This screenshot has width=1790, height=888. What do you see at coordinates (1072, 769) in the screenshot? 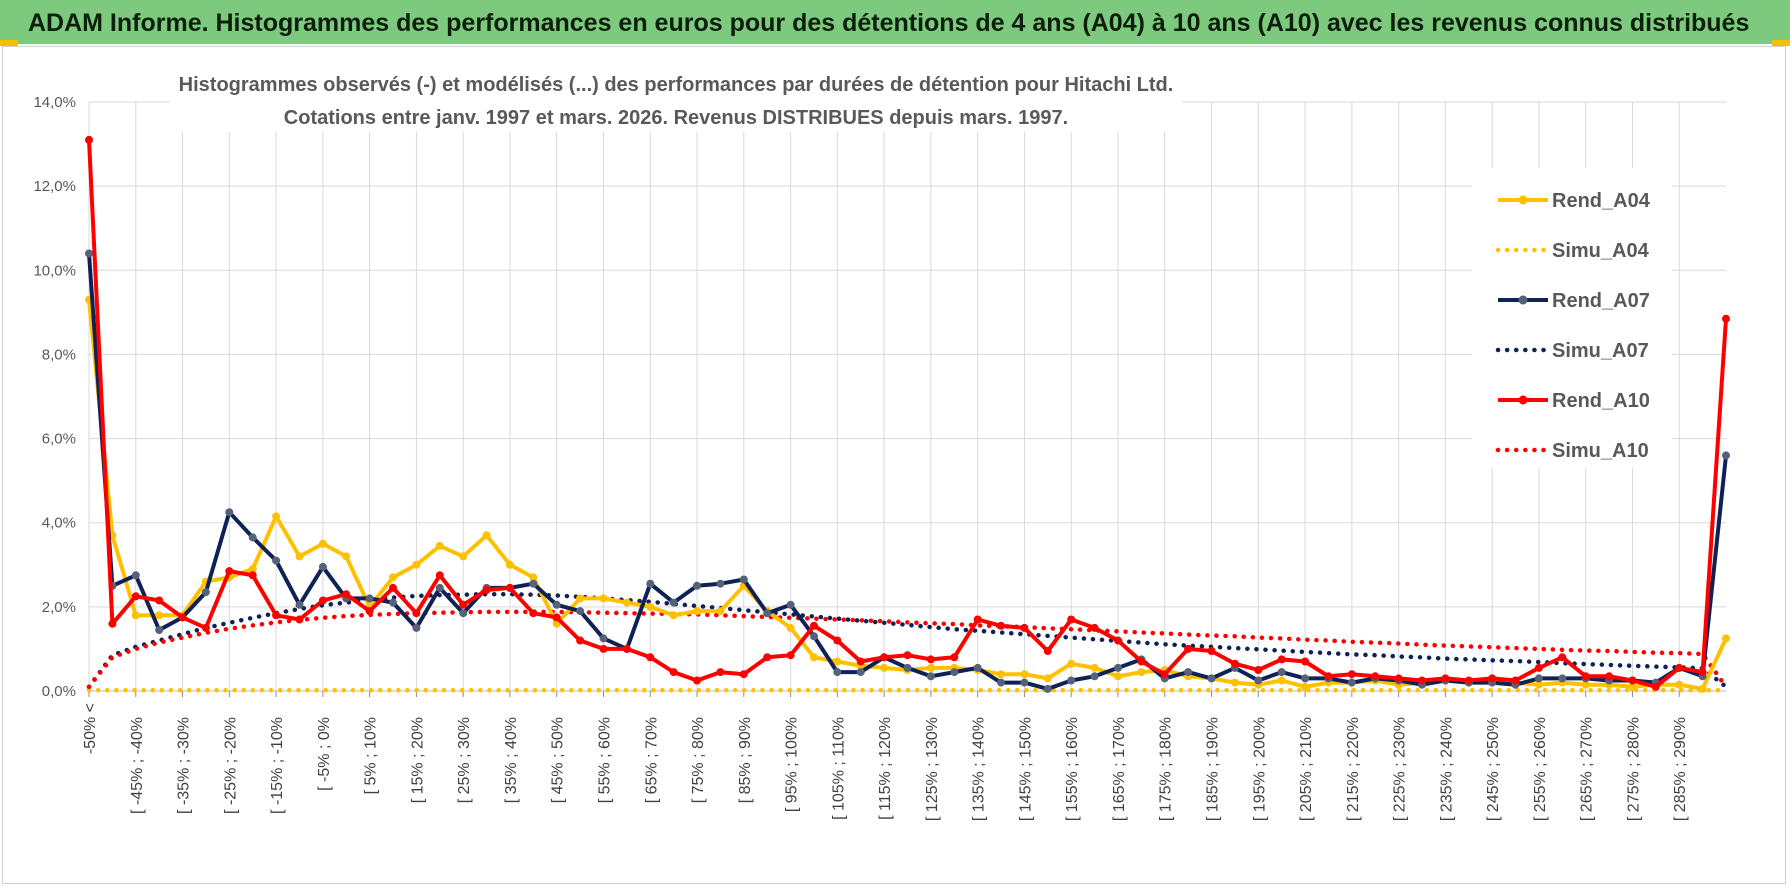
I see `x-tick-label: [ 155% ; 160%` at bounding box center [1072, 769].